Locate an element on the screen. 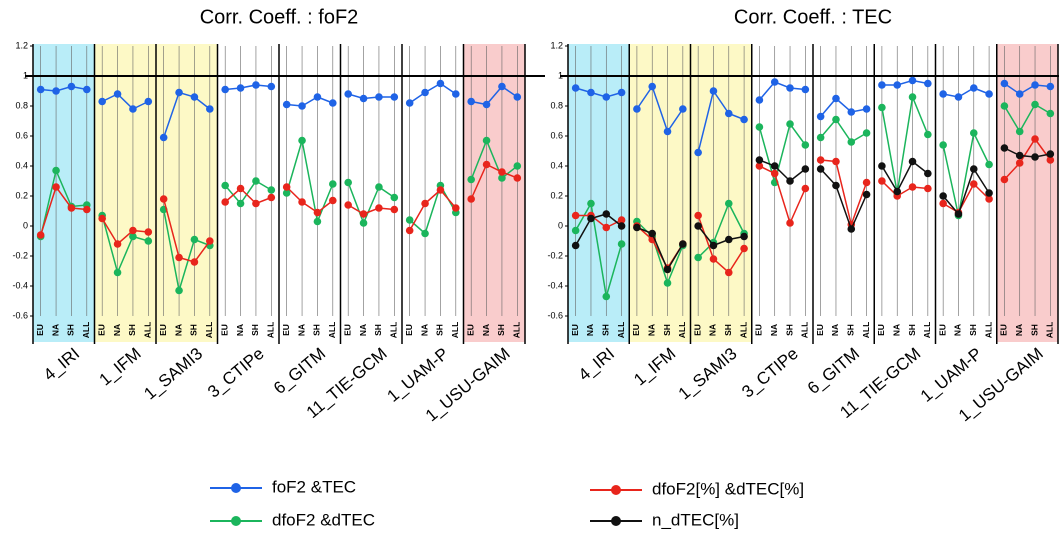 Image resolution: width=1059 pixels, height=533 pixels. group-label: 4_IRI is located at coordinates (61, 364).